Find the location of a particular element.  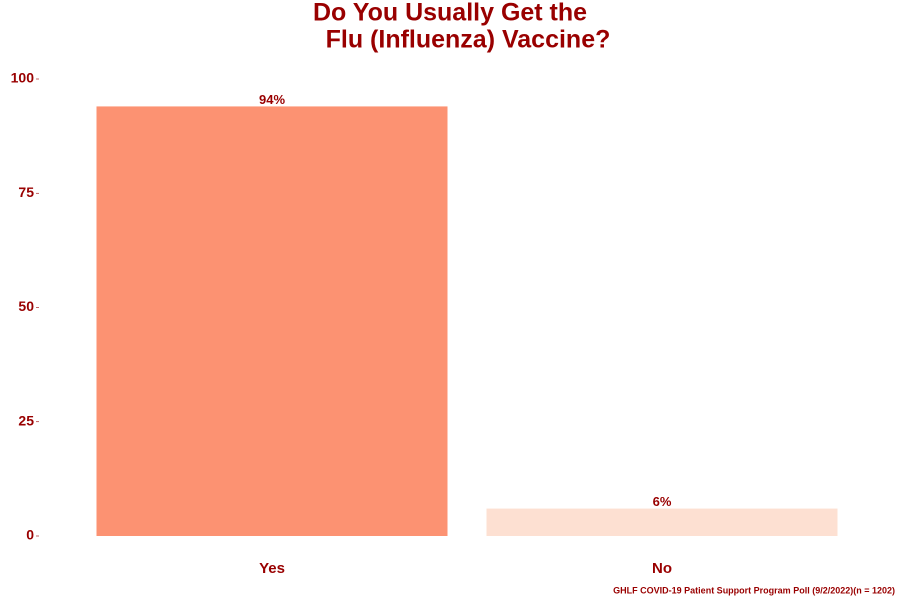

x-tick-label: No is located at coordinates (662, 568).